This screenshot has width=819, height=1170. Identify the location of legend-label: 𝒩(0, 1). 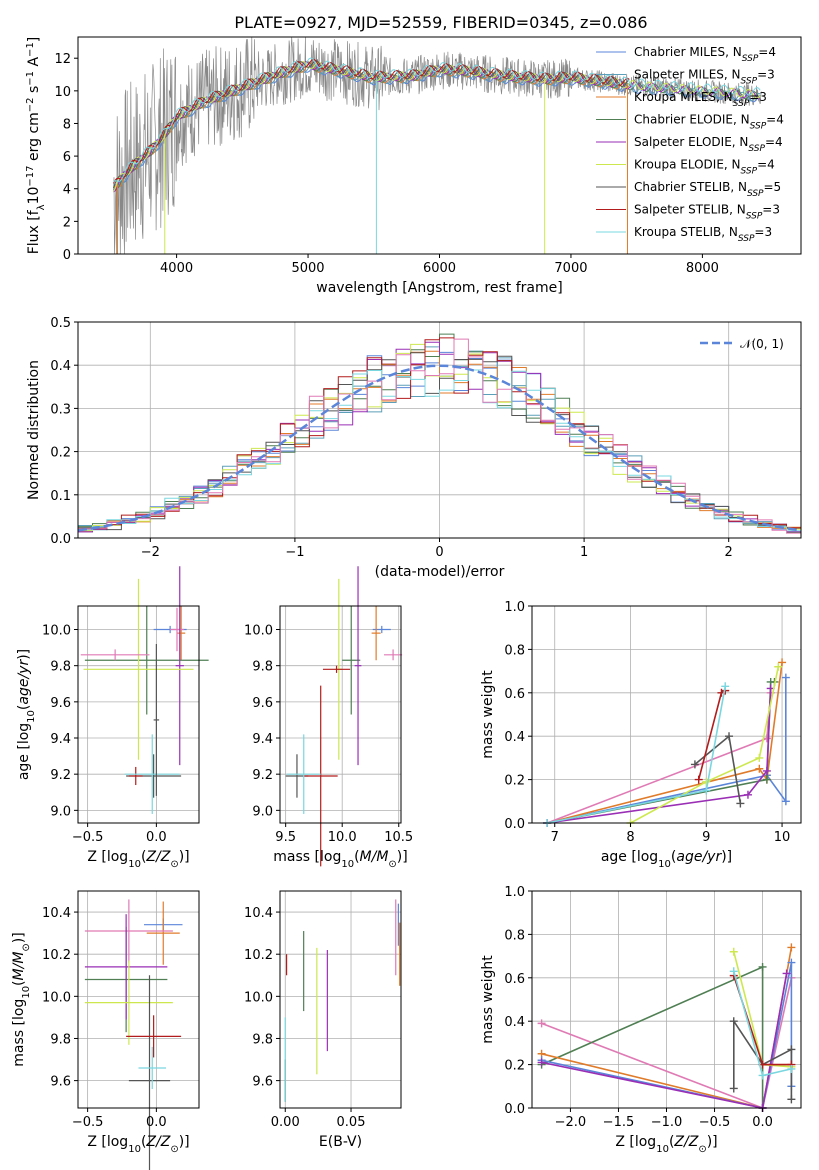
(762, 344).